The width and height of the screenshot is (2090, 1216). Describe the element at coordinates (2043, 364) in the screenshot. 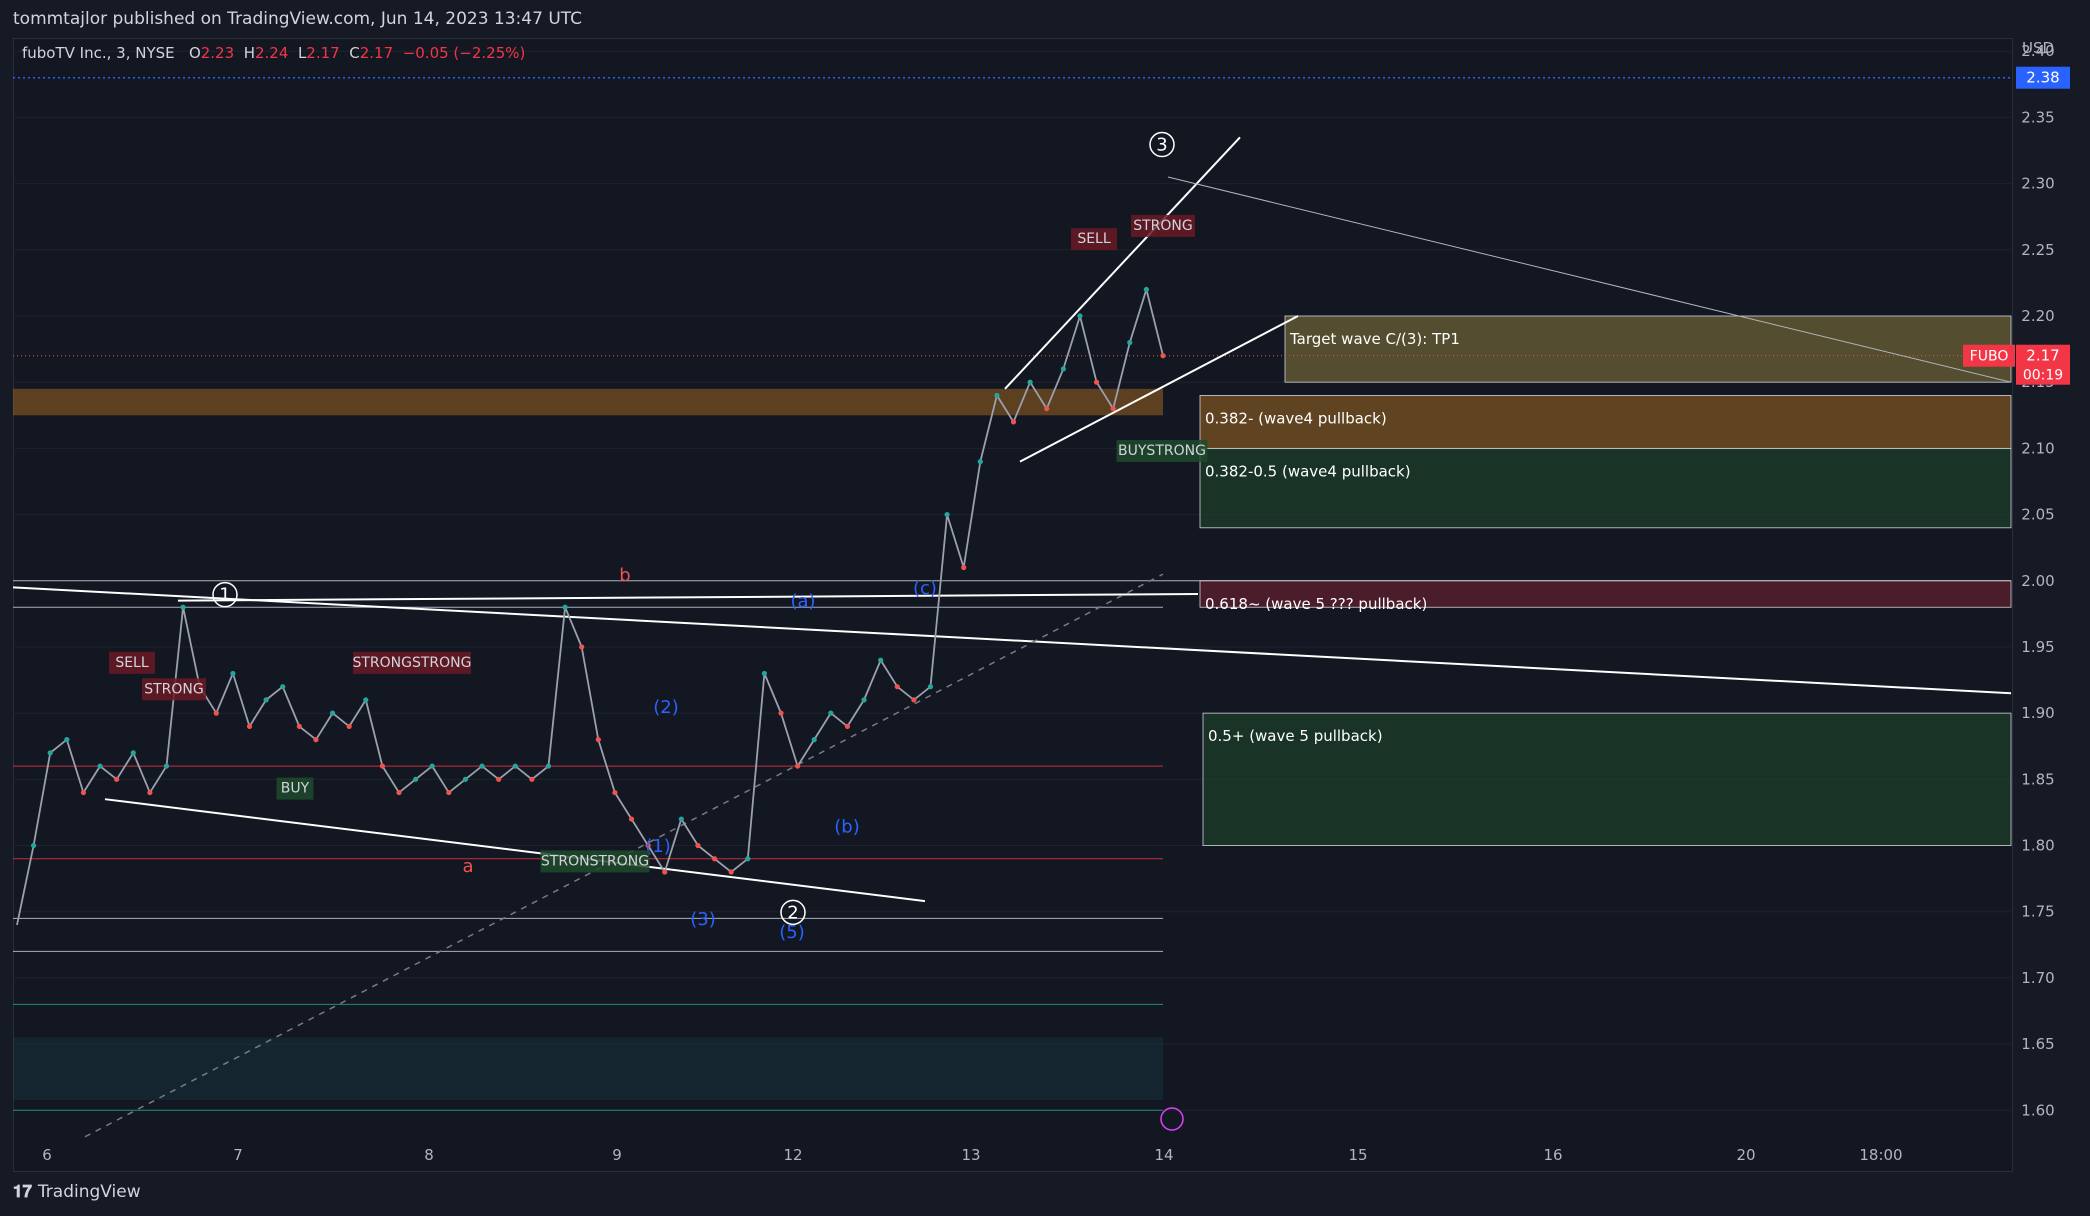

I see `price-badge` at that location.